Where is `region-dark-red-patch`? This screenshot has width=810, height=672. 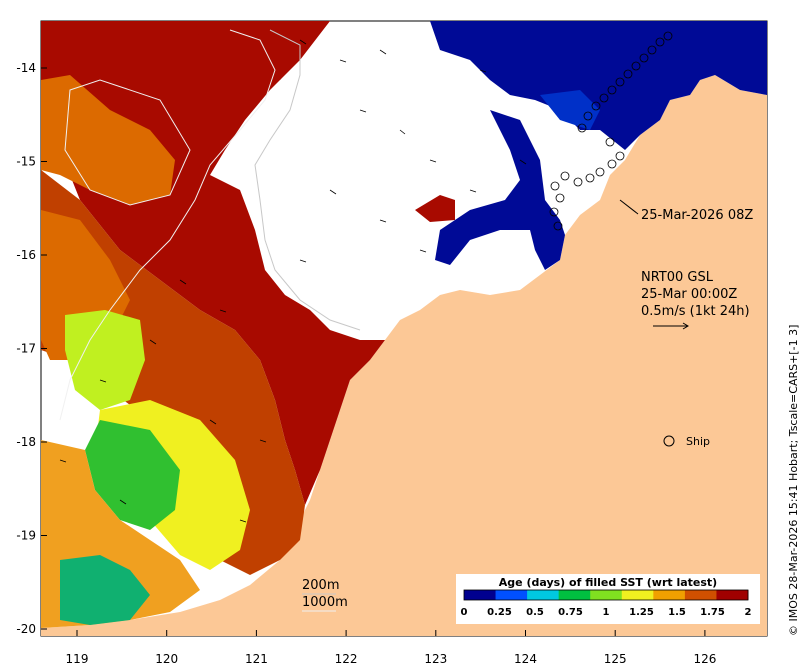 region-dark-red-patch is located at coordinates (435, 208).